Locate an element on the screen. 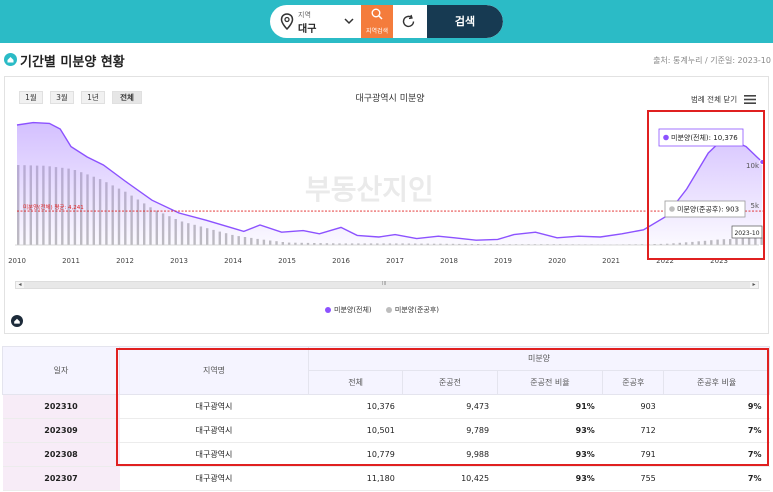 This screenshot has height=492, width=773. x-tick-label: 2023 is located at coordinates (719, 261).